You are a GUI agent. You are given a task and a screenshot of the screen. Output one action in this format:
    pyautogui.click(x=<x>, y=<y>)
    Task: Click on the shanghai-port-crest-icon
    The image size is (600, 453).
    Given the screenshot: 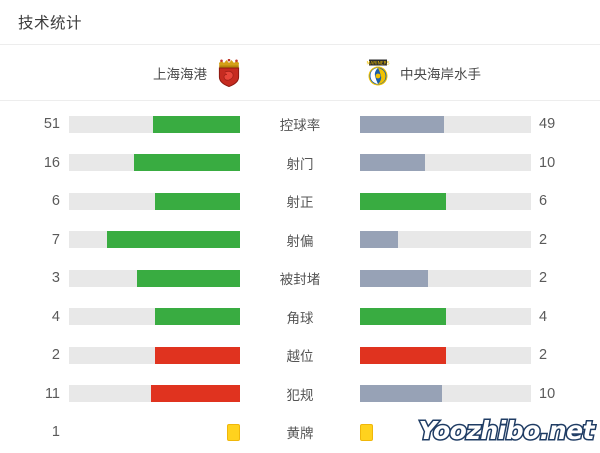 What is the action you would take?
    pyautogui.click(x=229, y=72)
    